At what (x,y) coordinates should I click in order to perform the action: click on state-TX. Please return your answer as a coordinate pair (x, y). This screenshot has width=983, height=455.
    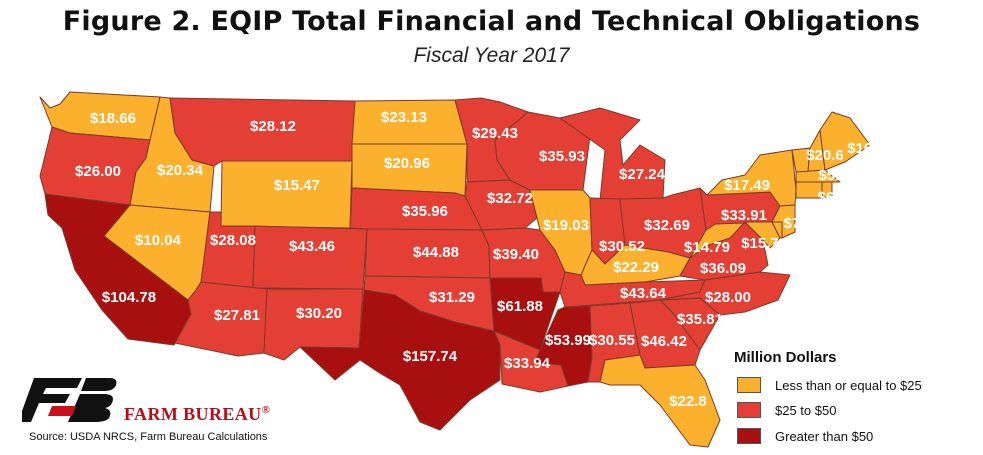
    Looking at the image, I should click on (400, 360).